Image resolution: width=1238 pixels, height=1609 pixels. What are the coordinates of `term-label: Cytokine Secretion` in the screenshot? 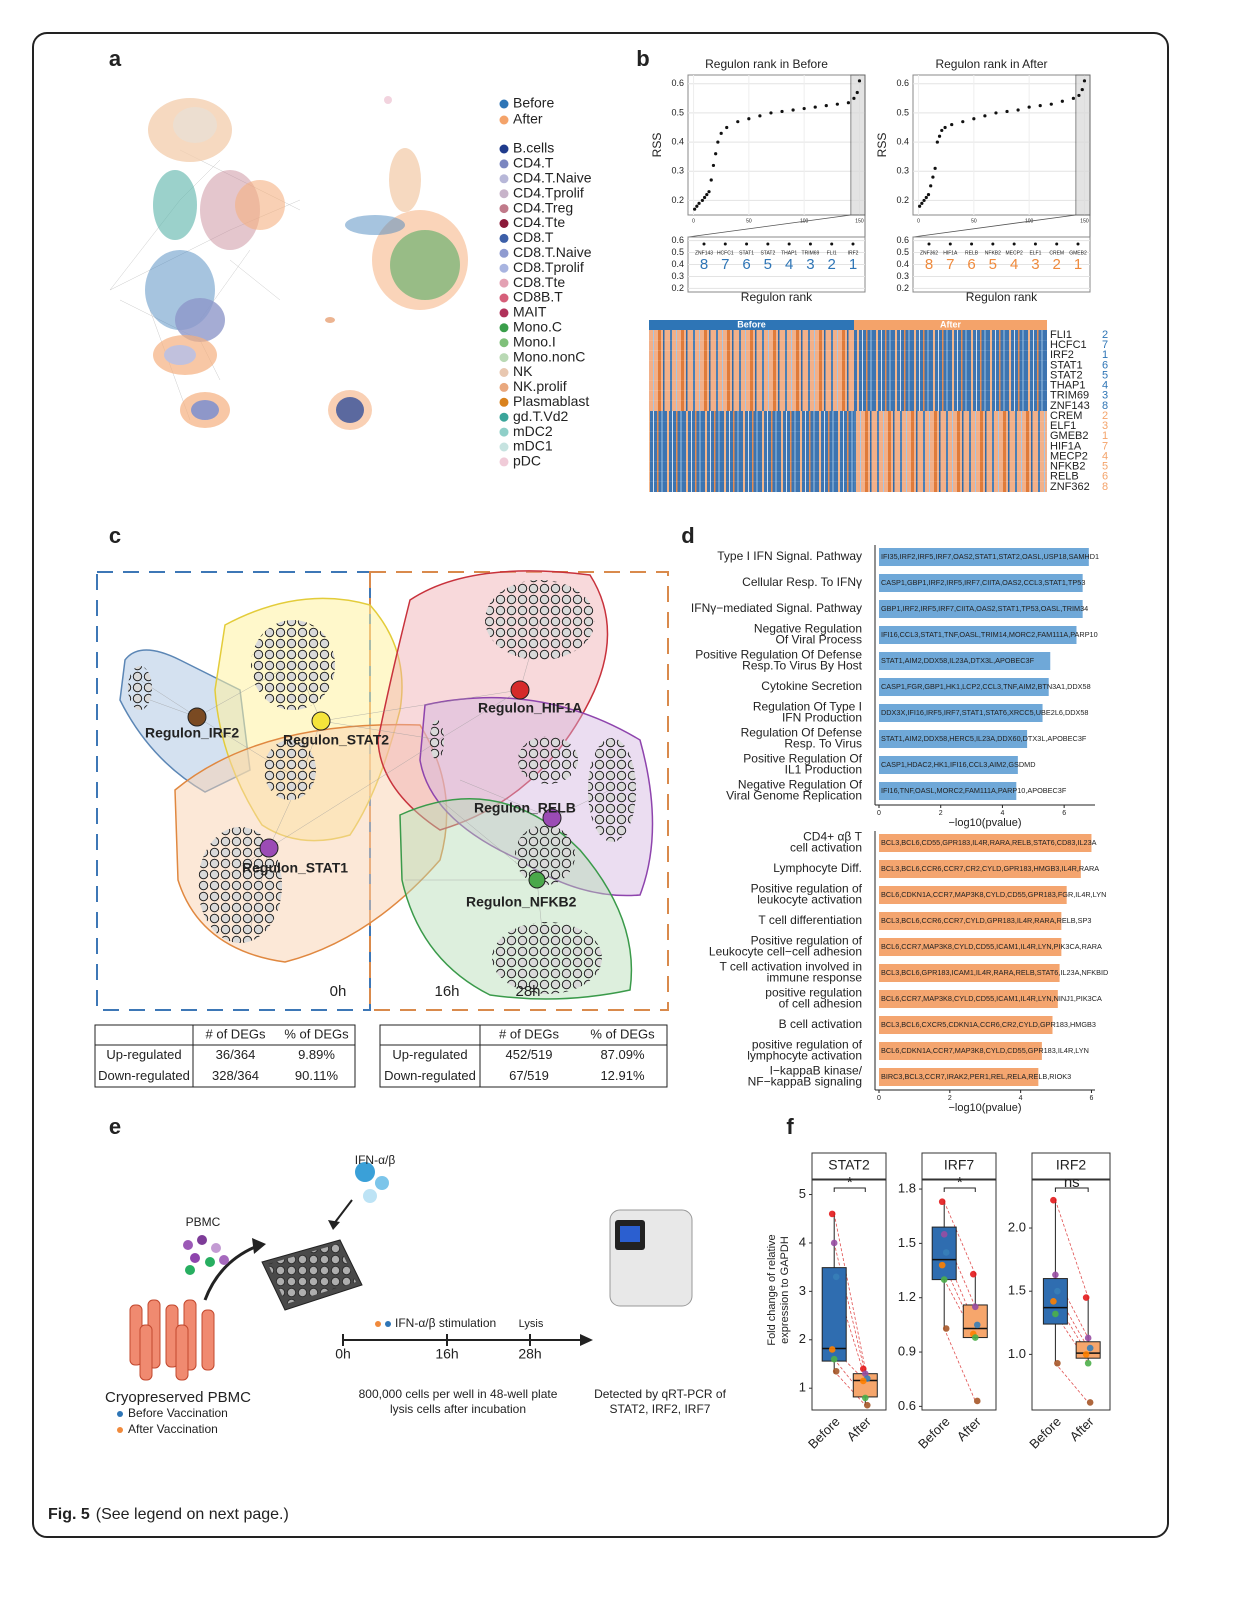 It's located at (811, 686).